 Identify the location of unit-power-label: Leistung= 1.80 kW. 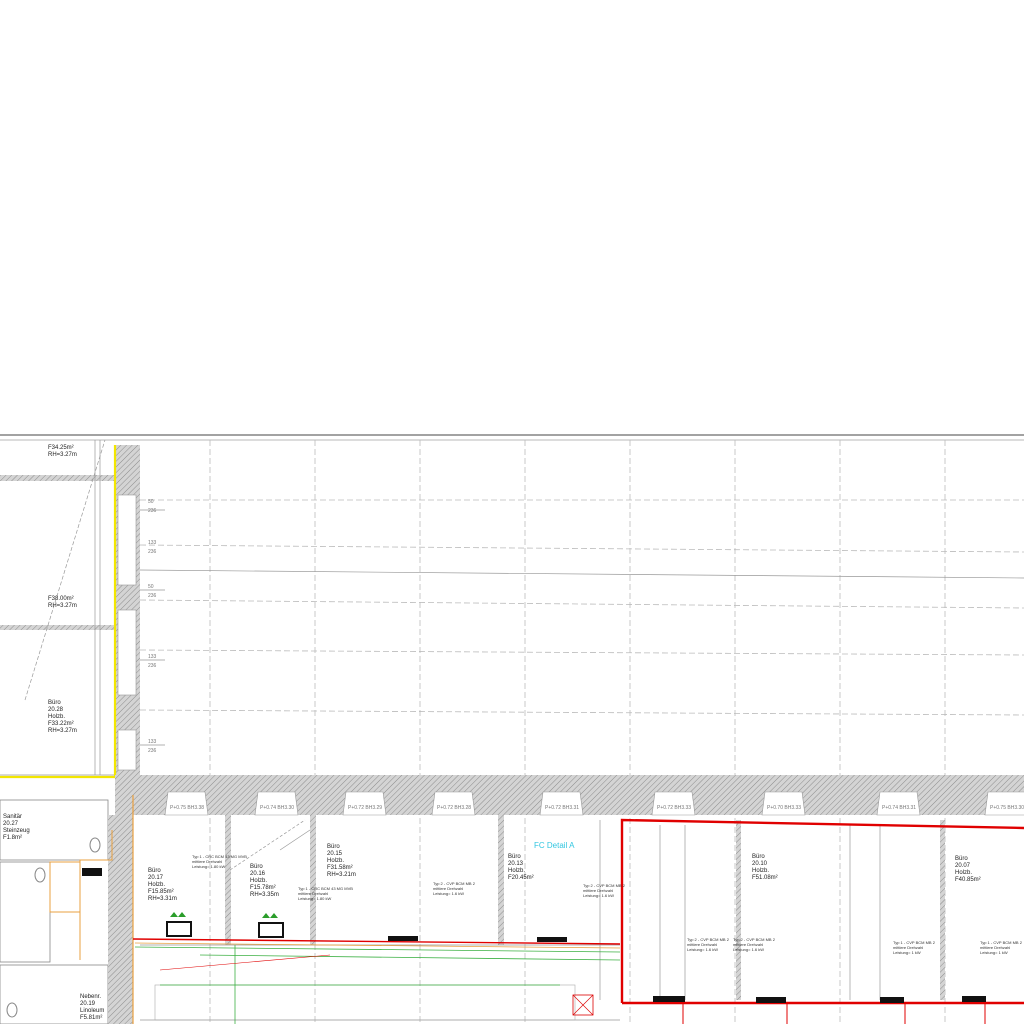
(314, 898).